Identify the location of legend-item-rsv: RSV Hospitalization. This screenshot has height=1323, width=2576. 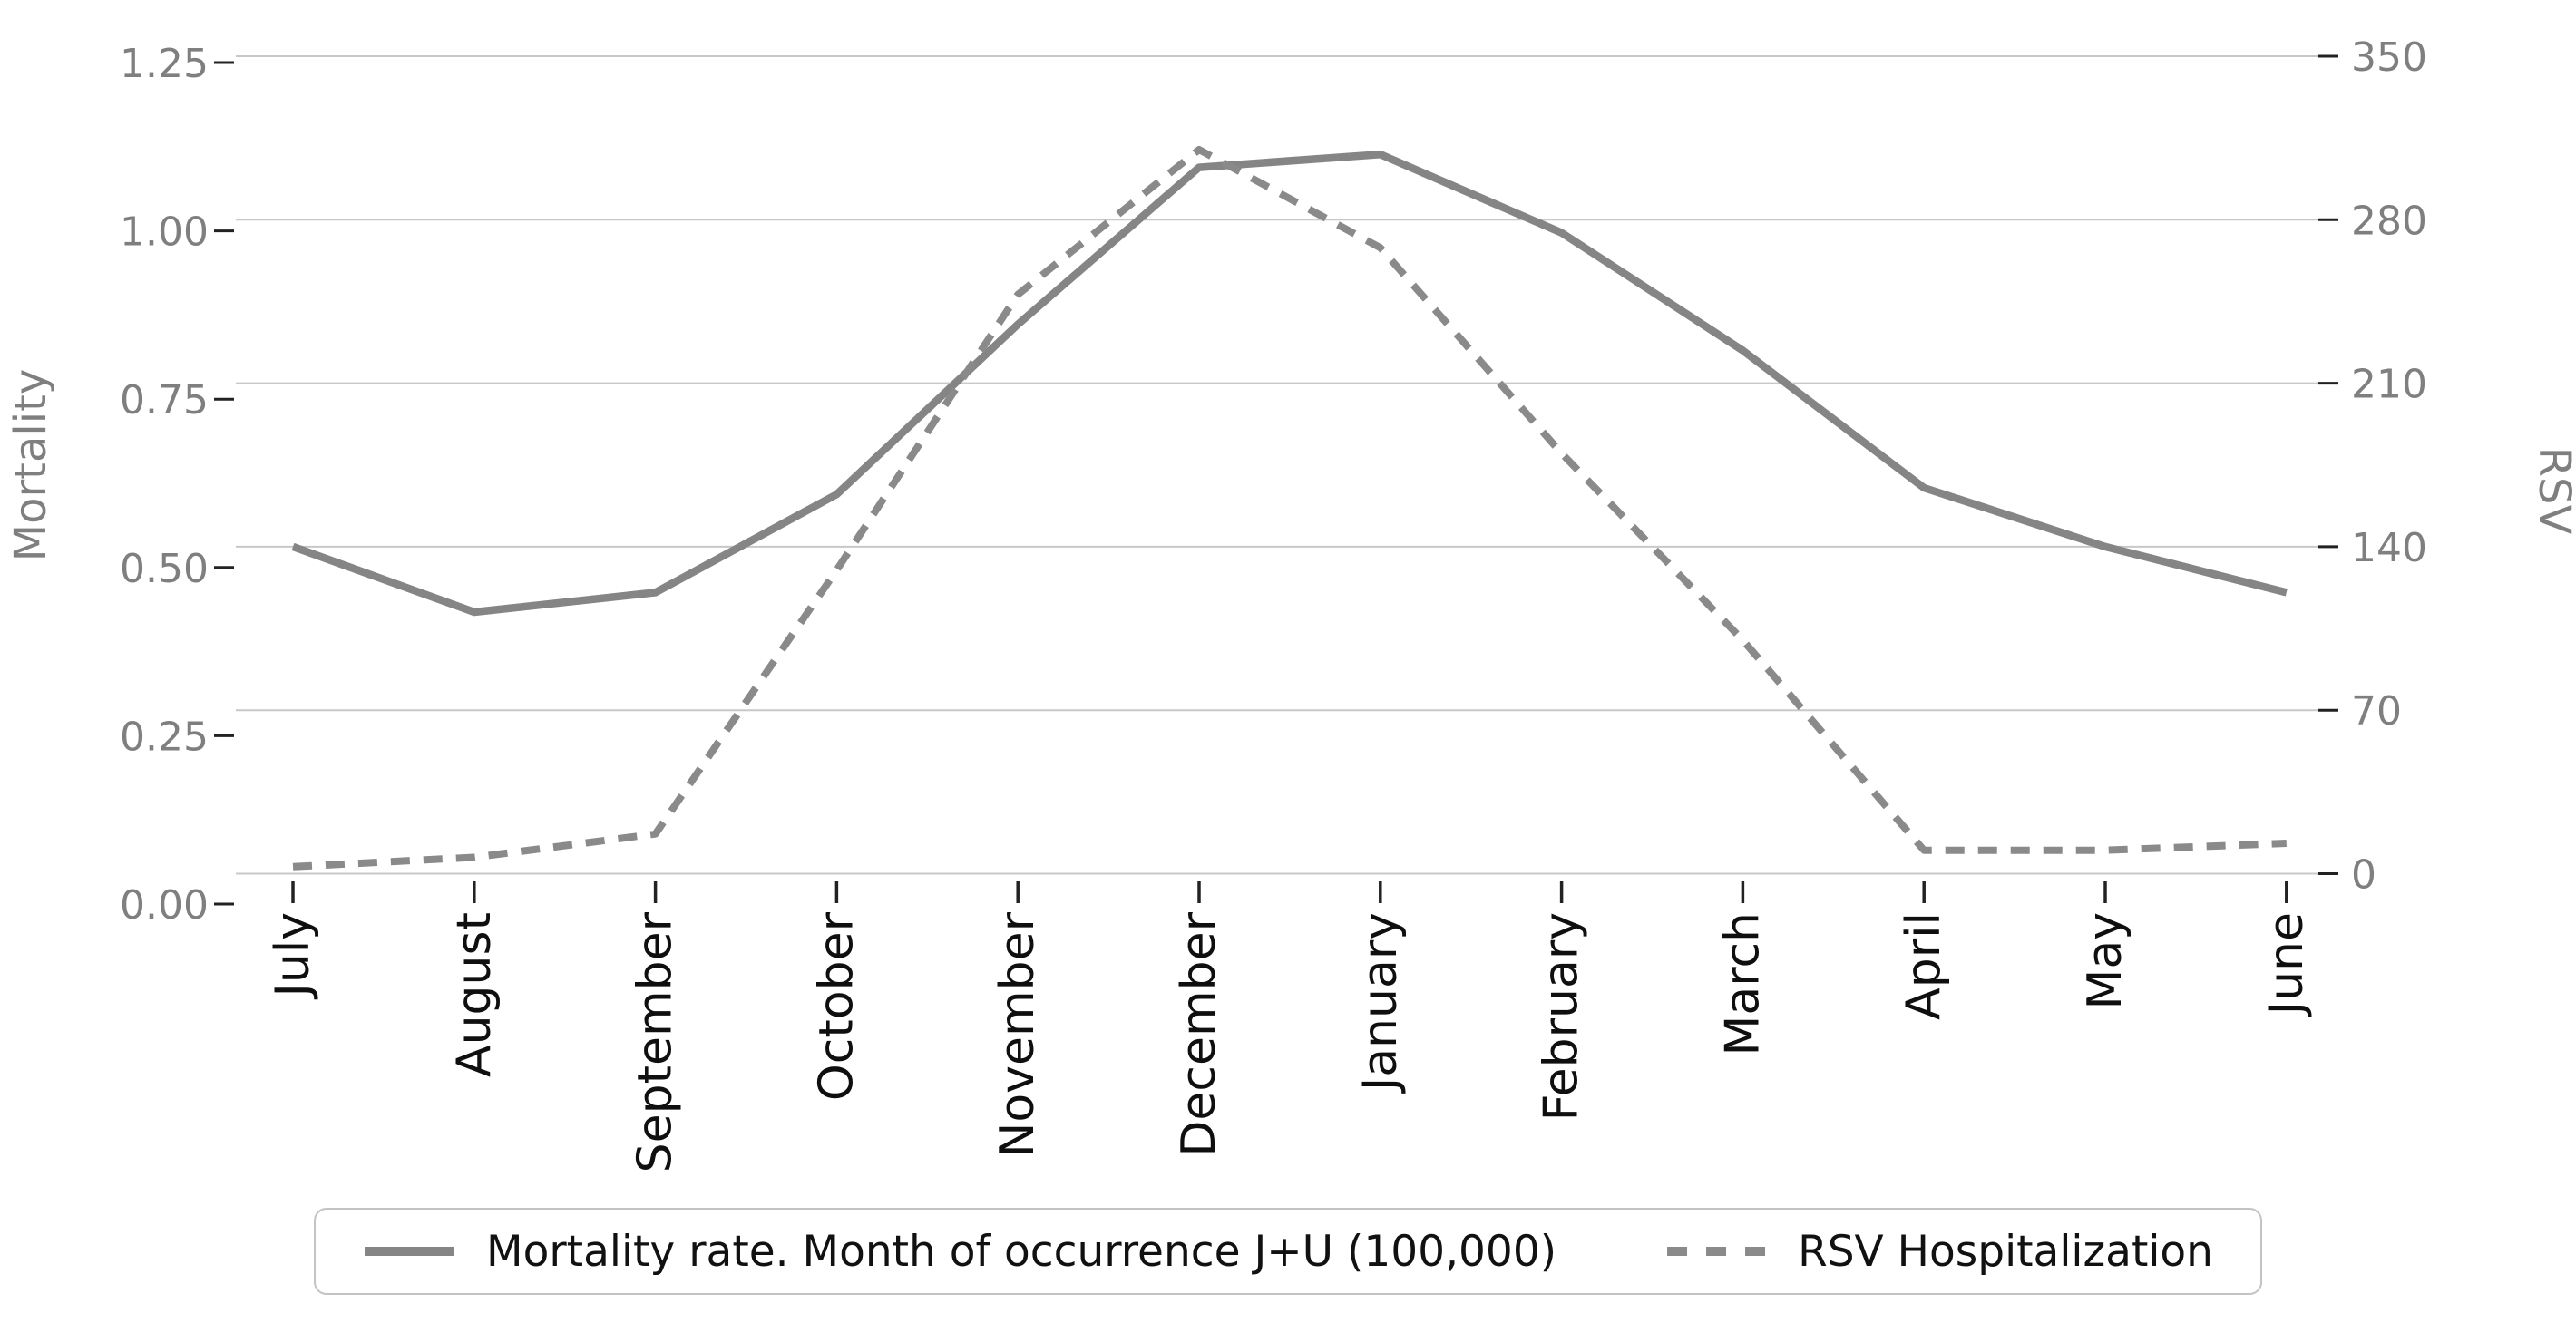
(1939, 1252).